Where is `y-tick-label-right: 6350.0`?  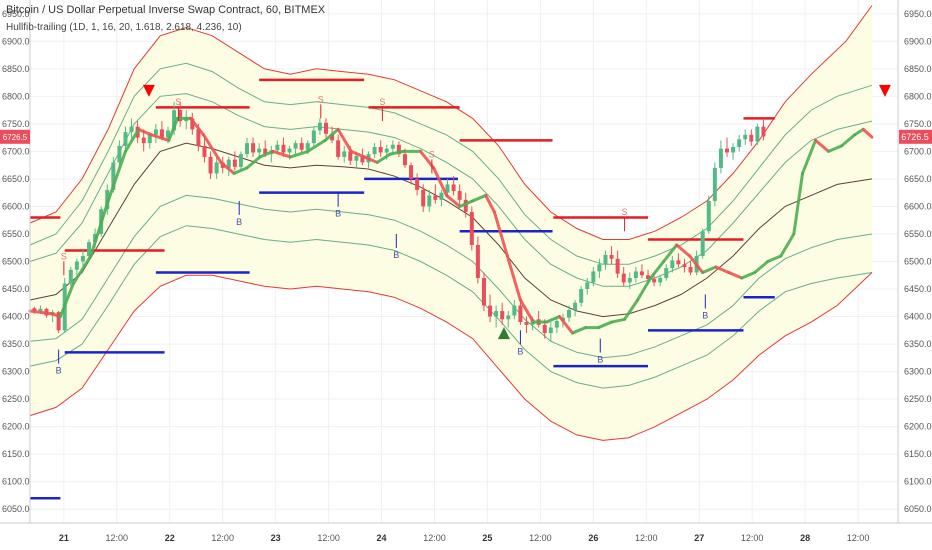 y-tick-label-right: 6350.0 is located at coordinates (918, 344).